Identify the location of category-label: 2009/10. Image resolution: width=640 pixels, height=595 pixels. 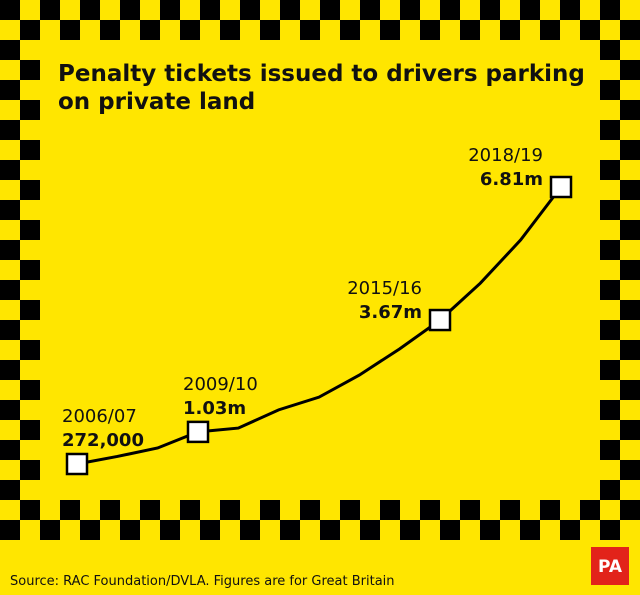
(220, 384).